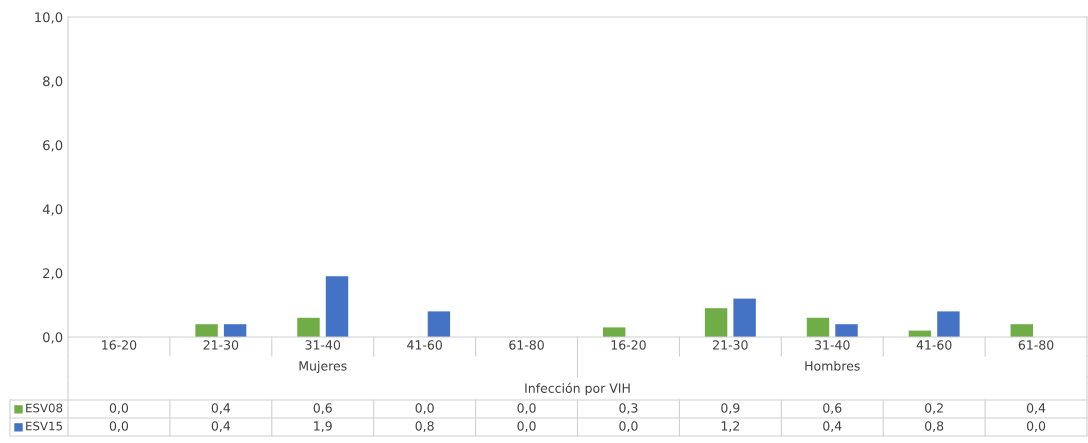  I want to click on legend-label: ESV15, so click(44, 426).